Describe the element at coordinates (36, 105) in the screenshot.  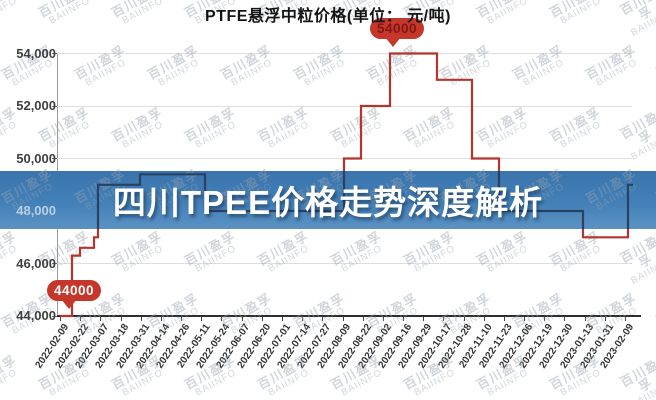
I see `y-axis-label-52000: 52,000` at that location.